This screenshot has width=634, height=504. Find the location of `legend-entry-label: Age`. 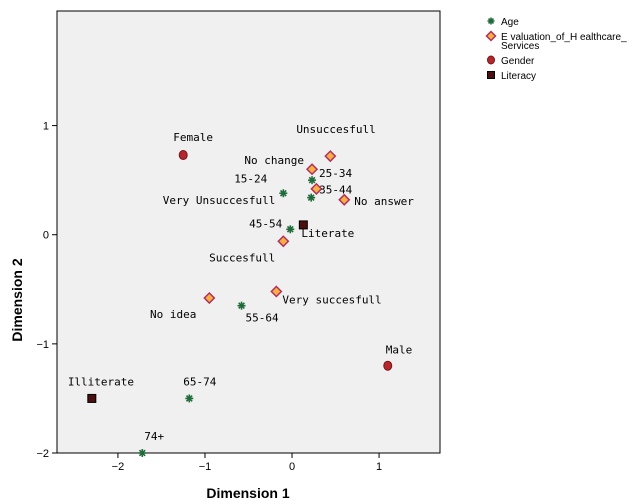

legend-entry-label: Age is located at coordinates (510, 22).